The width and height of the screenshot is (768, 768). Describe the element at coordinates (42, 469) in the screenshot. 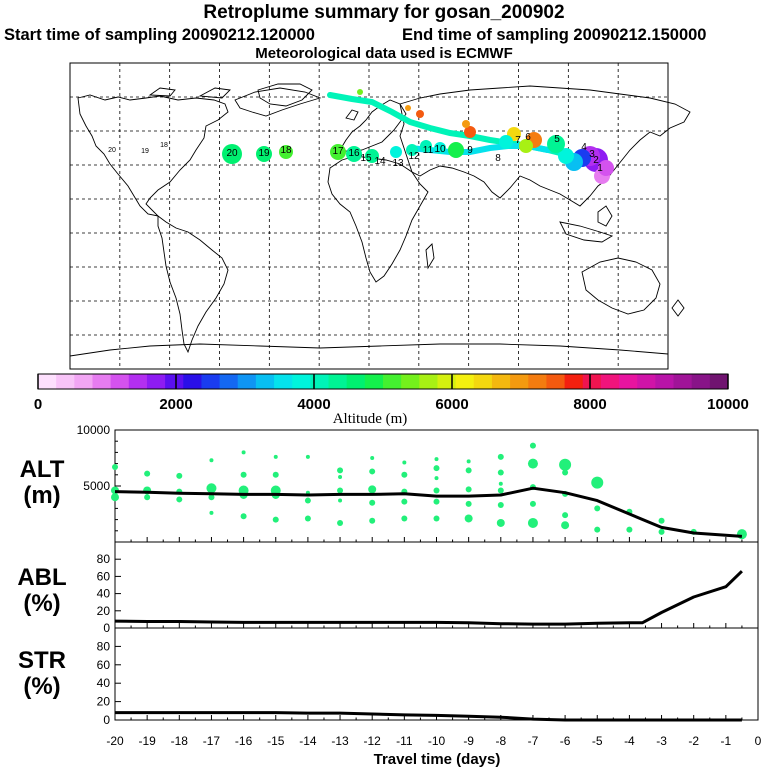

I see `alt-label-top: ALT` at that location.